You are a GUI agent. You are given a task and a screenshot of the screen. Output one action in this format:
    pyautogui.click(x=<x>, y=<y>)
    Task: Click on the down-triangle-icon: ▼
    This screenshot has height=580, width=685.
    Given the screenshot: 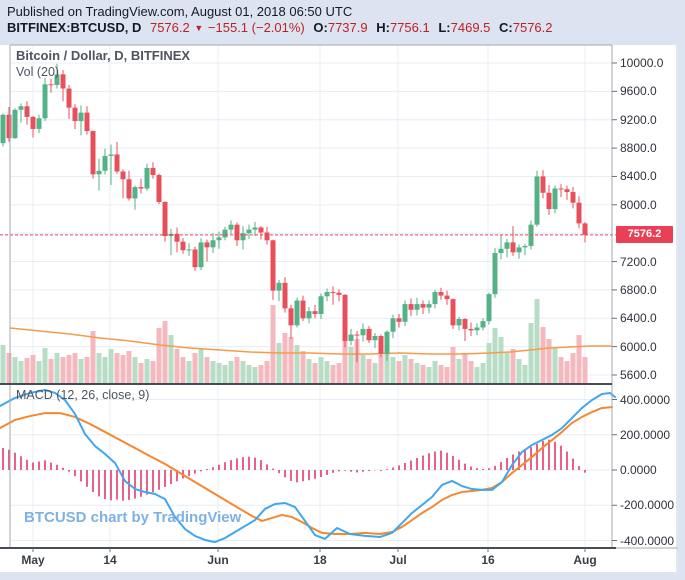 What is the action you would take?
    pyautogui.click(x=199, y=28)
    